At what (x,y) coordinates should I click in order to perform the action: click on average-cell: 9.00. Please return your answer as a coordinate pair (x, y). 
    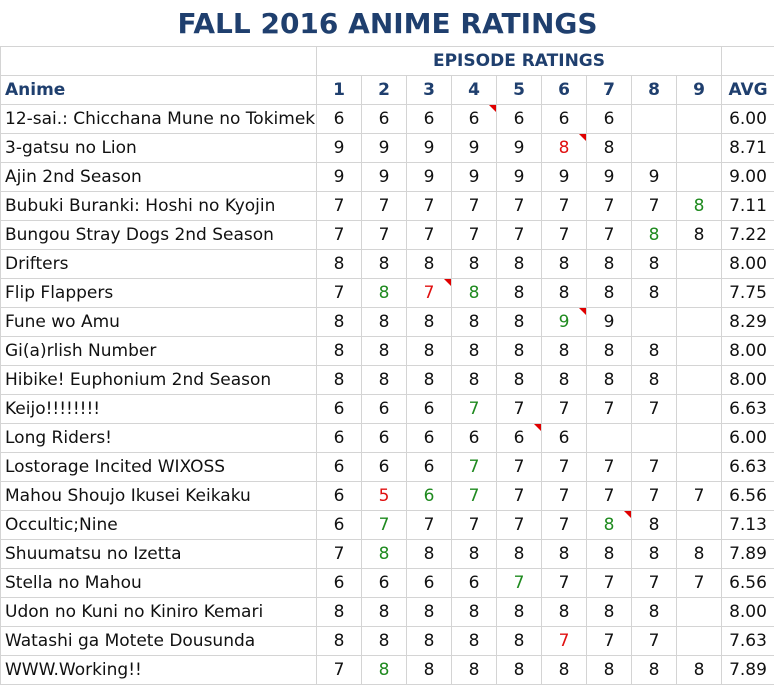
    Looking at the image, I should click on (747, 177).